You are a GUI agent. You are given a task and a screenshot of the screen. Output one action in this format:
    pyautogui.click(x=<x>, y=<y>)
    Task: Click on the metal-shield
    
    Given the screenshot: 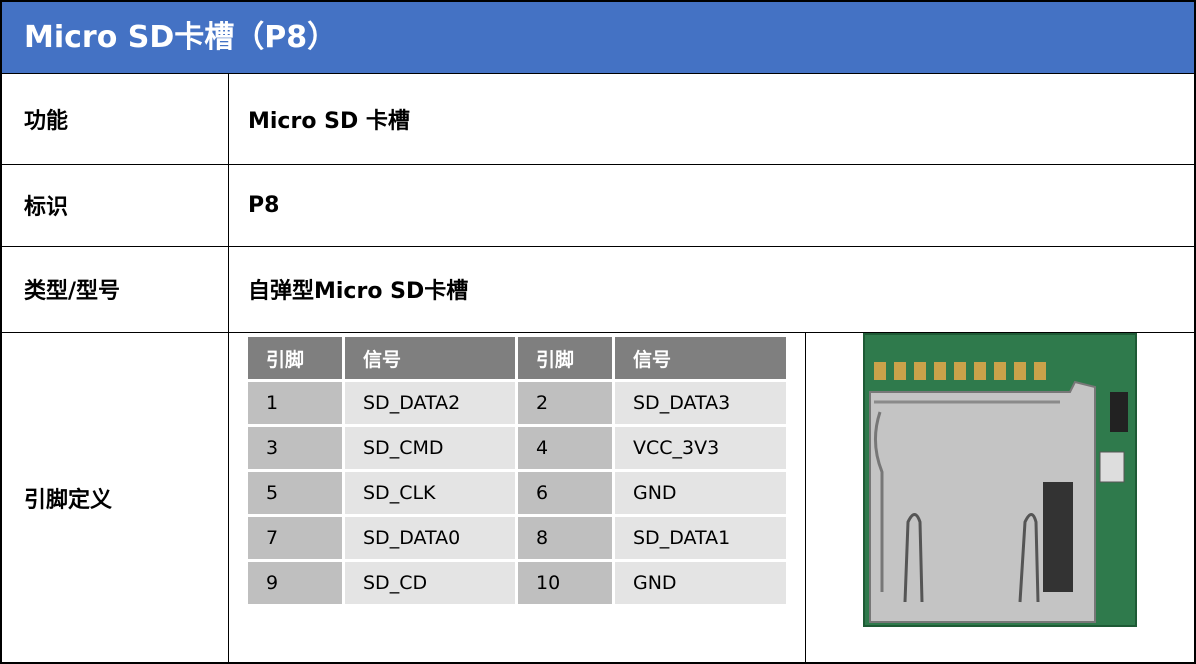 What is the action you would take?
    pyautogui.click(x=982, y=501)
    